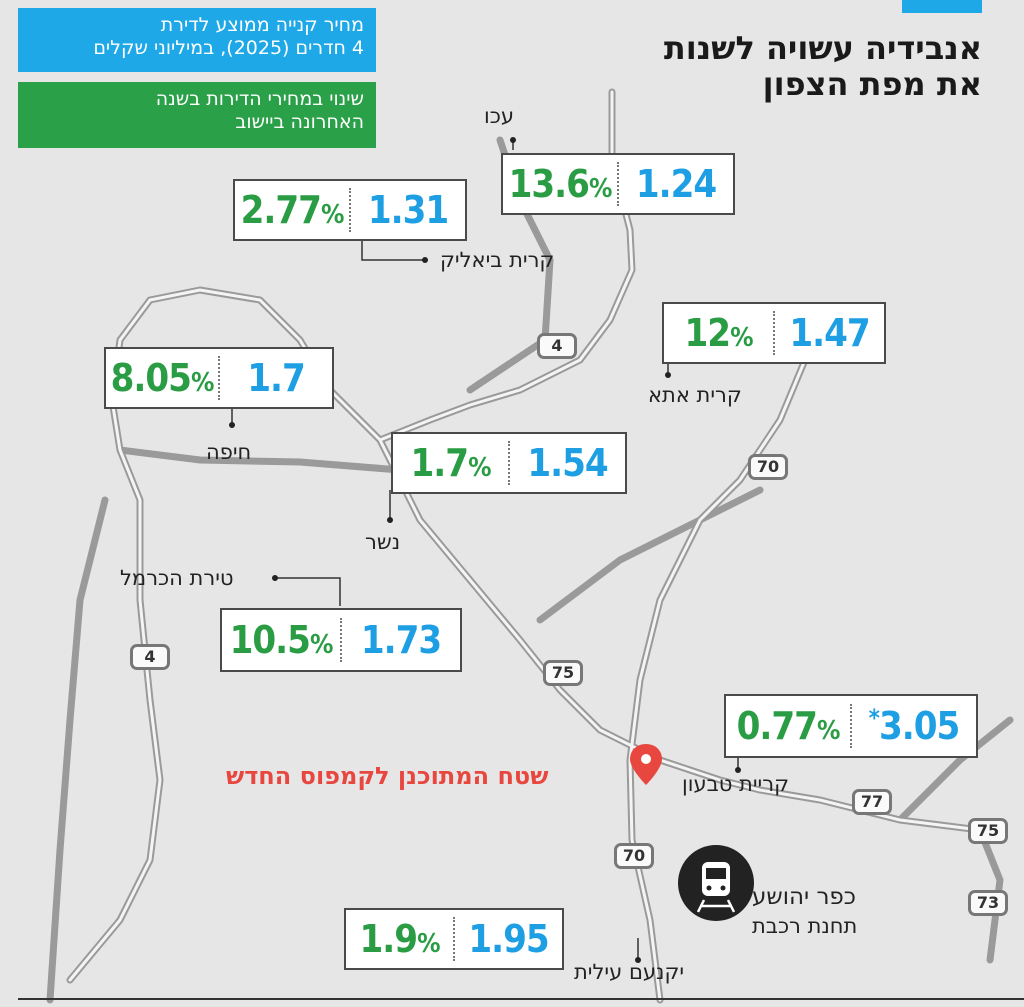 This screenshot has width=1024, height=1007. I want to click on change-value: 12%, so click(718, 333).